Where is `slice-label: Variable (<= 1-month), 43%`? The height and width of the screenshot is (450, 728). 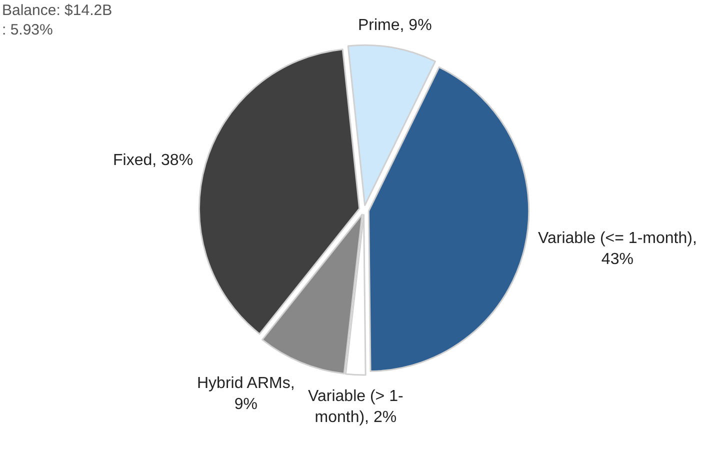
slice-label: Variable (<= 1-month), 43% is located at coordinates (617, 249).